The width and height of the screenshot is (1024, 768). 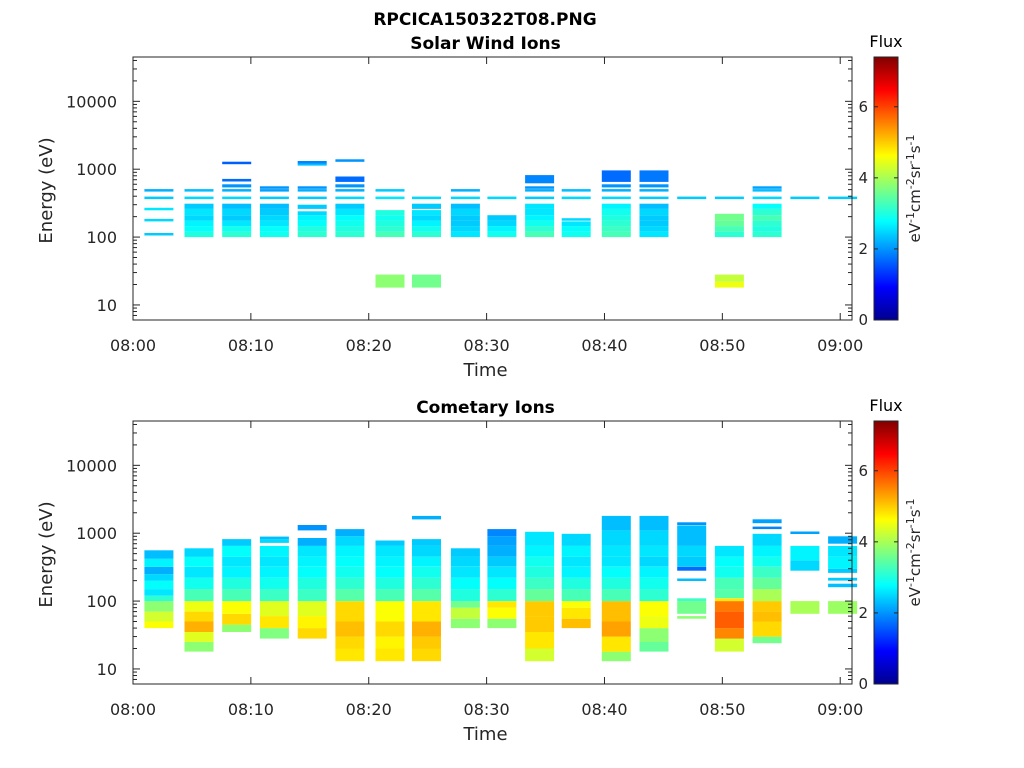 I want to click on colorbar-unit-label: eV-1cm-2sr-1s-1, so click(x=914, y=552).